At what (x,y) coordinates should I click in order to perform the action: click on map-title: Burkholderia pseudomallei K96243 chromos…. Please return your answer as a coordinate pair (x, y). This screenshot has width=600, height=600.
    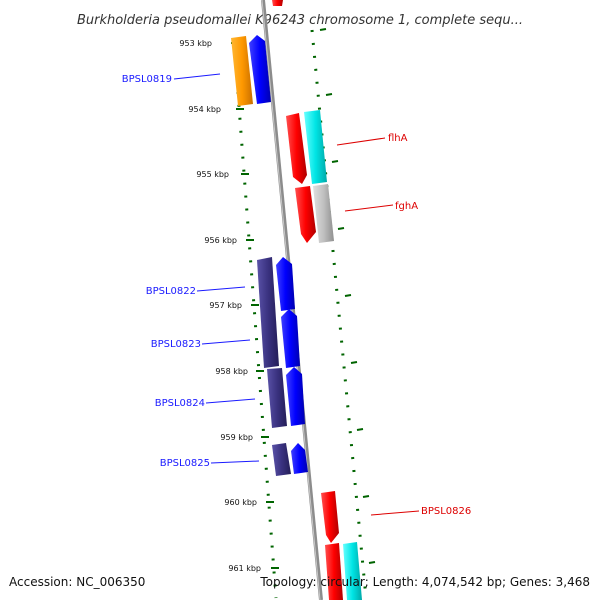
    Looking at the image, I should click on (300, 20).